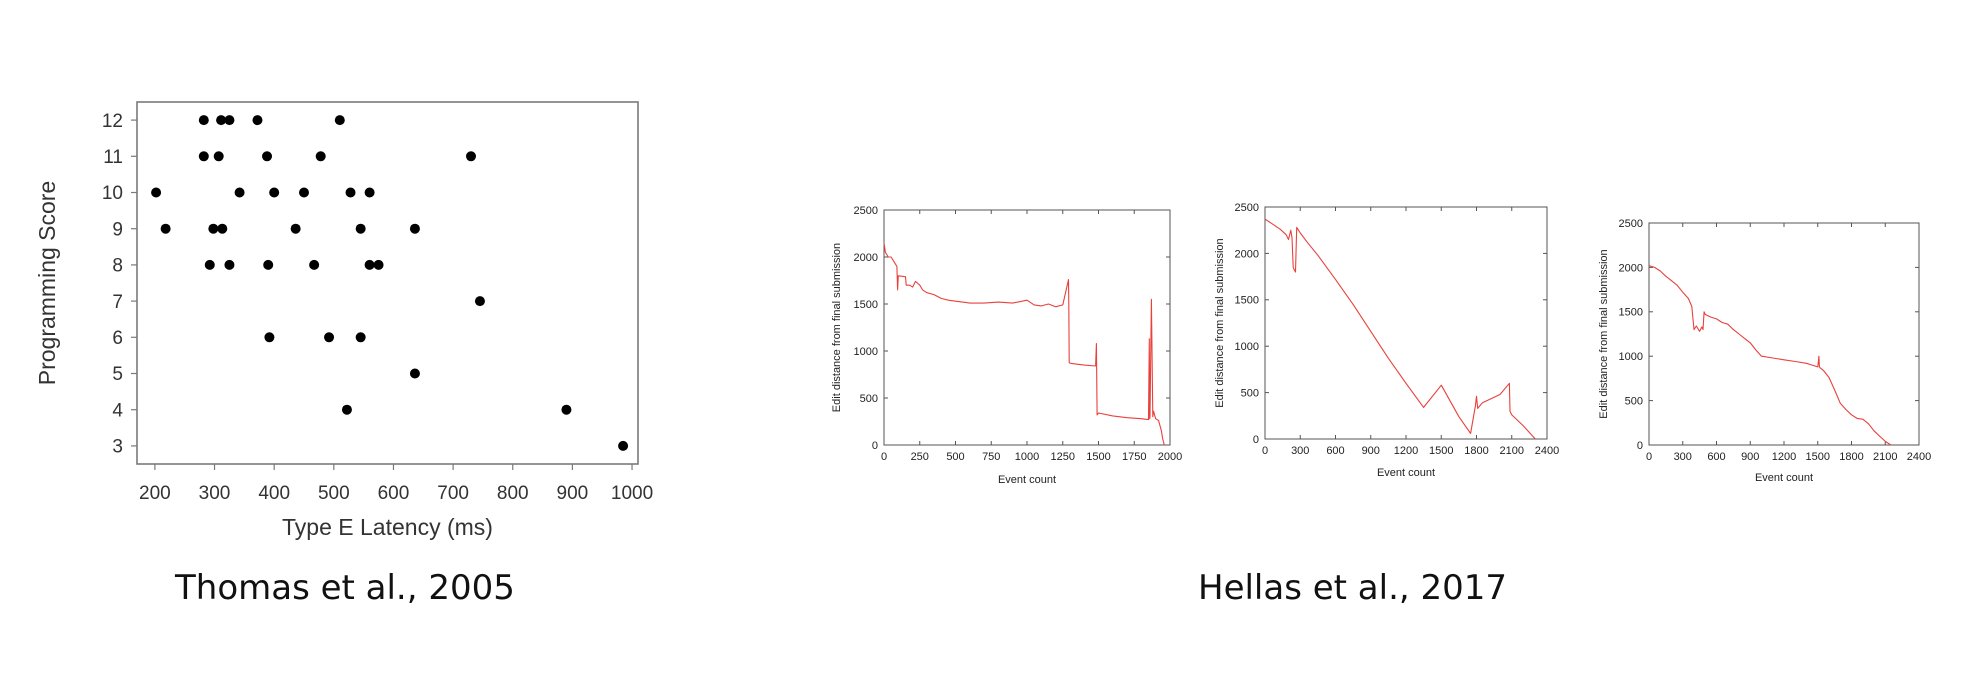  I want to click on y-tick-label: 3, so click(117, 447).